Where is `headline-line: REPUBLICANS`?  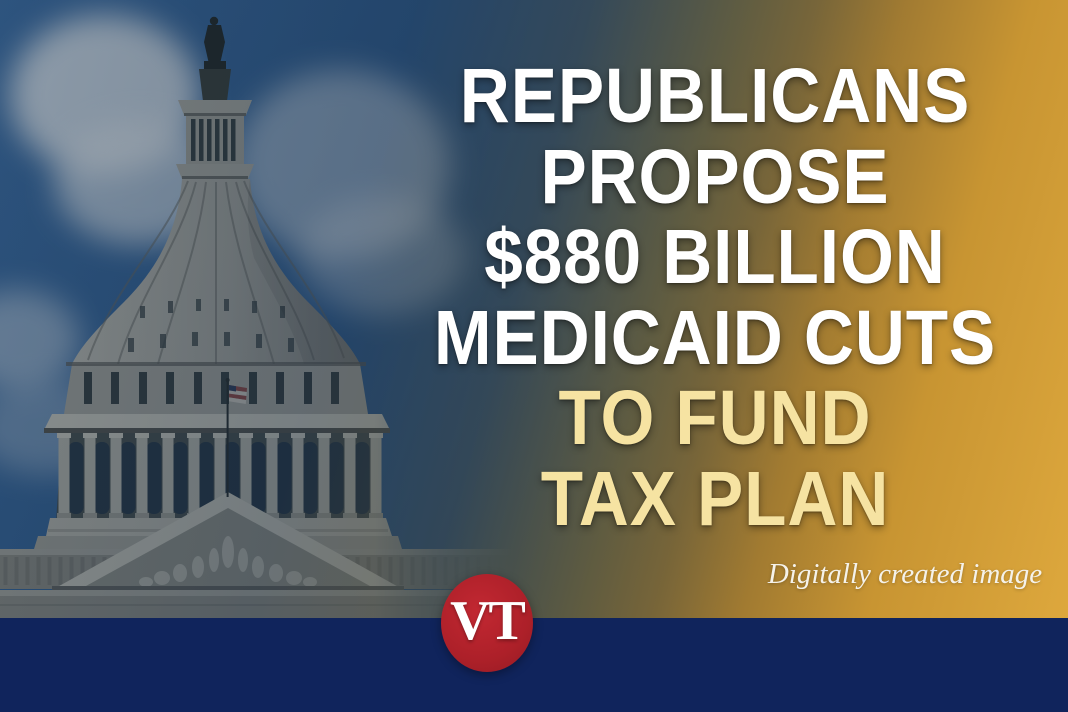
headline-line: REPUBLICANS is located at coordinates (715, 96).